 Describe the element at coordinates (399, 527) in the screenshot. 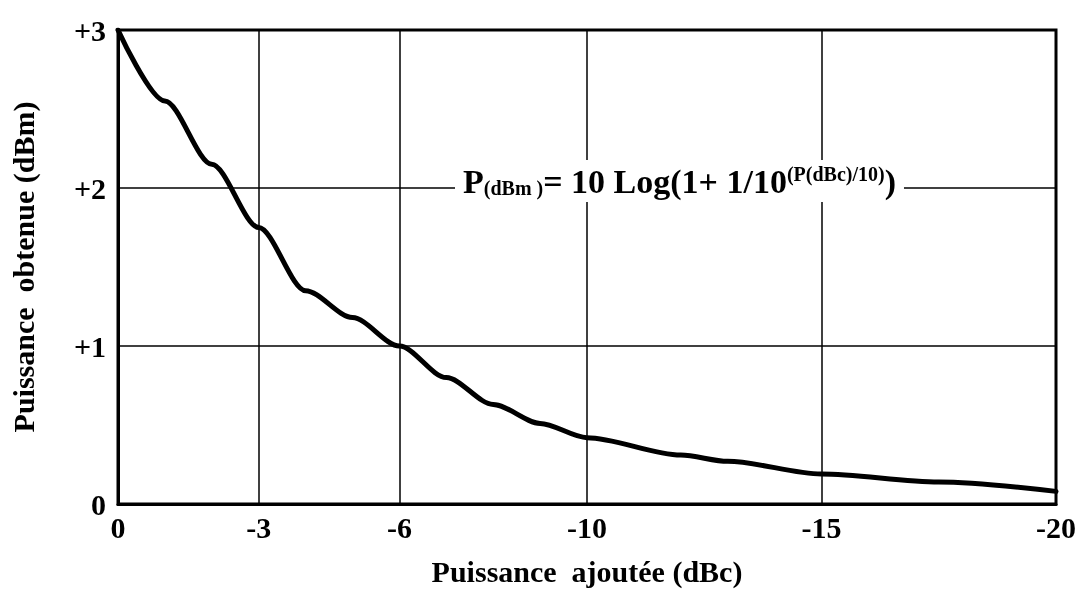

I see `x-tick-label: -6` at that location.